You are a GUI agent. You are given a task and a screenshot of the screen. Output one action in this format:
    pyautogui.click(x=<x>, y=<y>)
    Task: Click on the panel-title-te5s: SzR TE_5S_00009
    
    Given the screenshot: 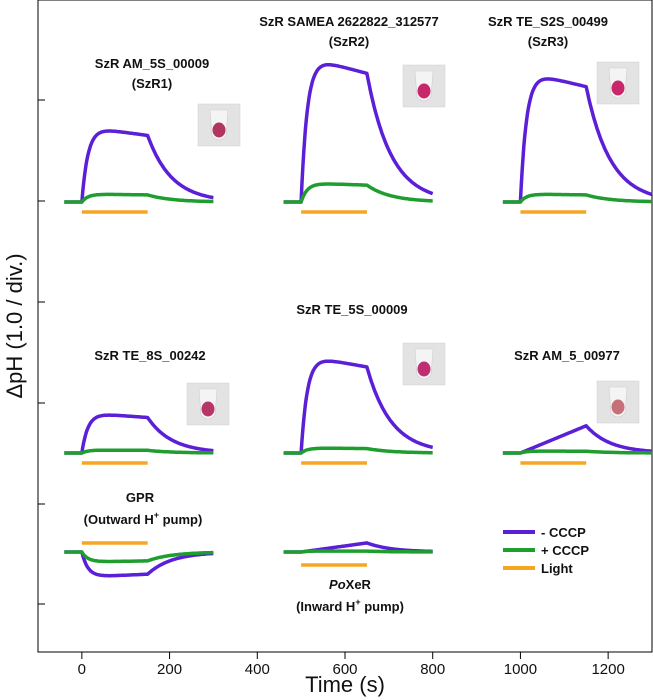 What is the action you would take?
    pyautogui.click(x=351, y=309)
    